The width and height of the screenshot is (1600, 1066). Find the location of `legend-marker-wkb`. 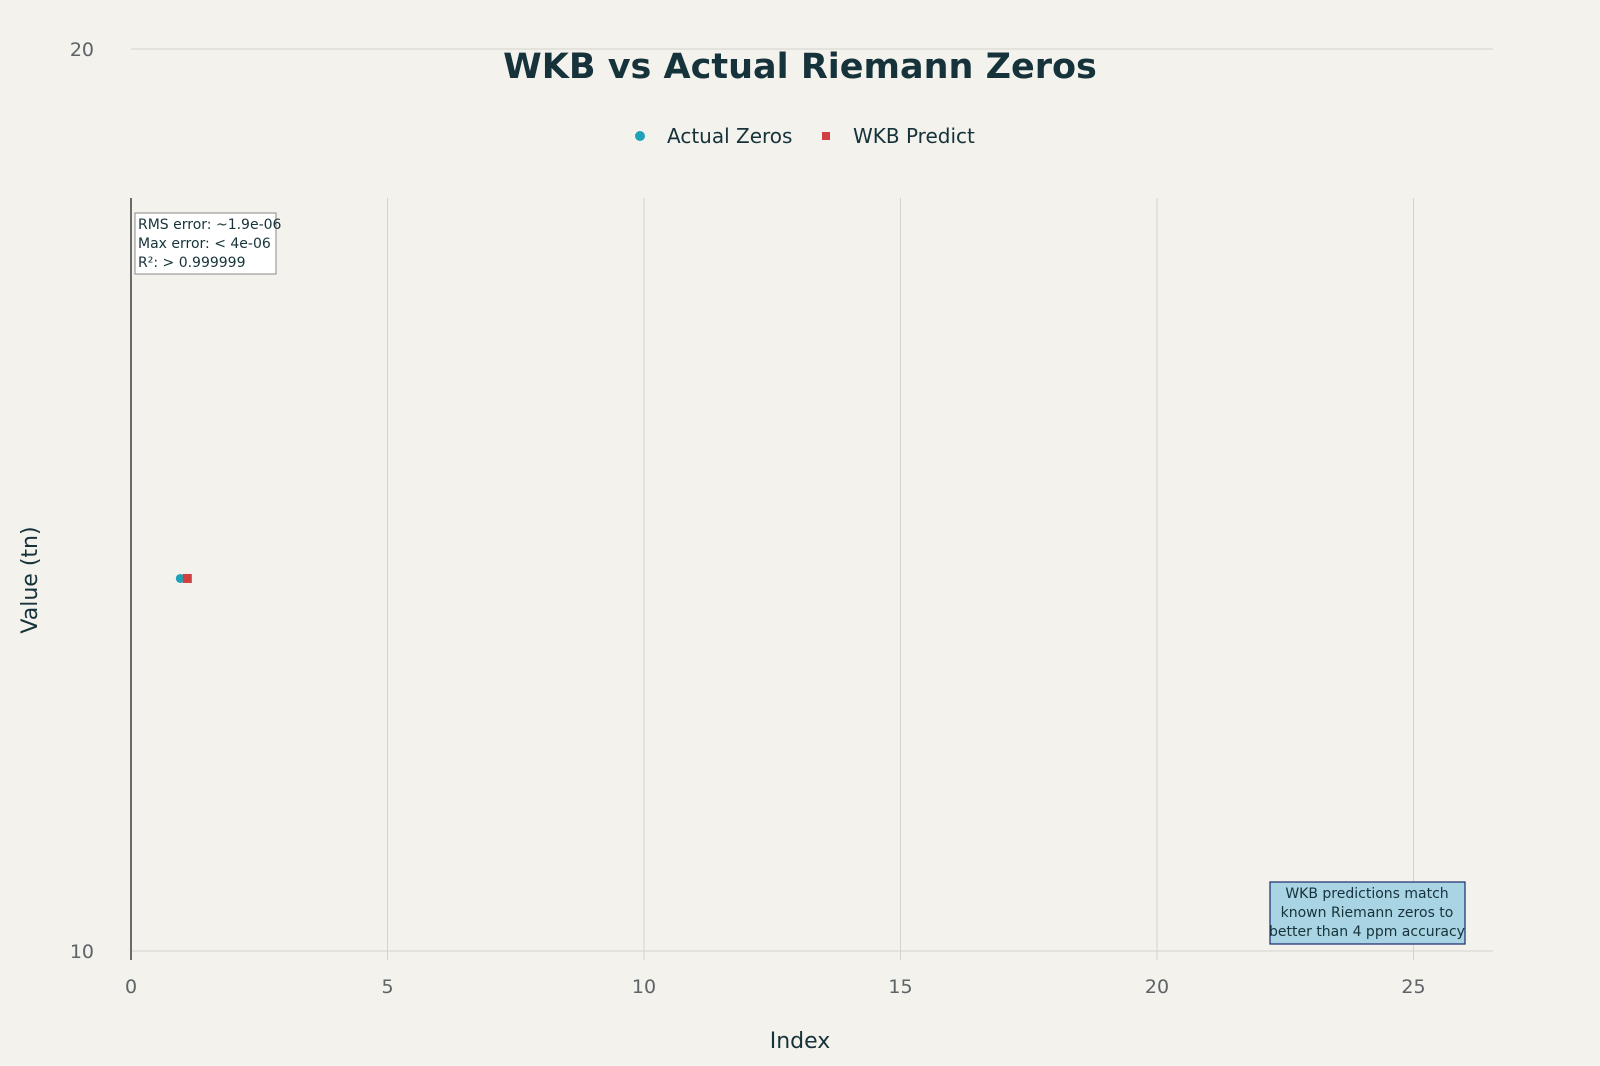

legend-marker-wkb is located at coordinates (826, 136).